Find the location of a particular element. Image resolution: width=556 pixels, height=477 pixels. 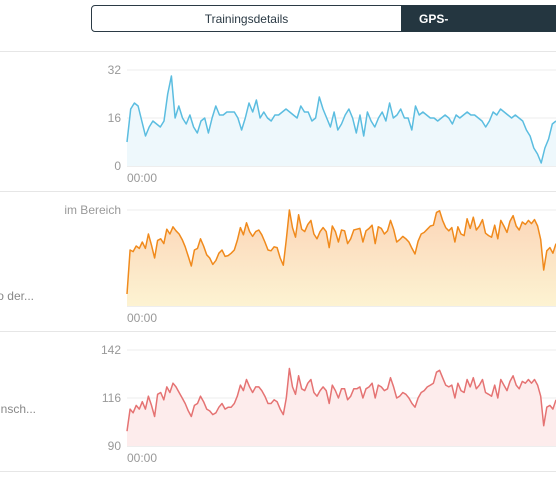

y-tick-label: 142 is located at coordinates (111, 350).